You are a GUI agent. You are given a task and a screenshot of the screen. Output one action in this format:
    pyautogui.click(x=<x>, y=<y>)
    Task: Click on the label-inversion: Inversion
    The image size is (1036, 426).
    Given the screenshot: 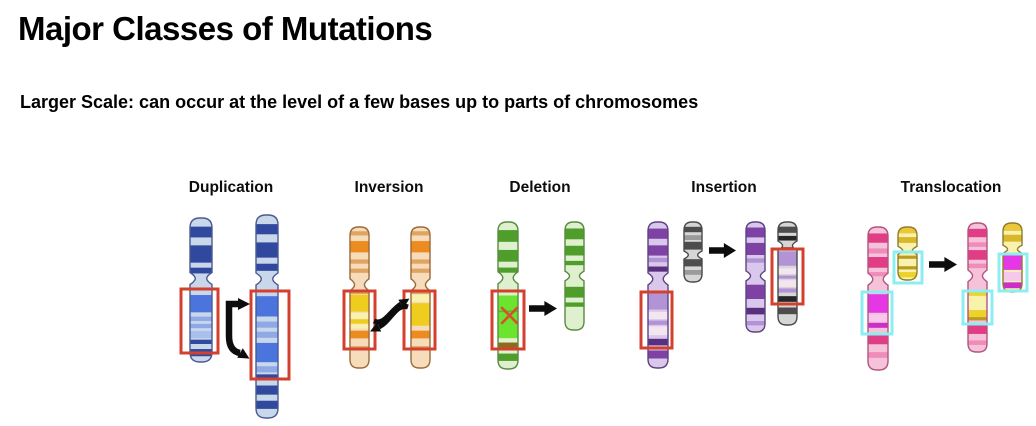 What is the action you would take?
    pyautogui.click(x=389, y=187)
    